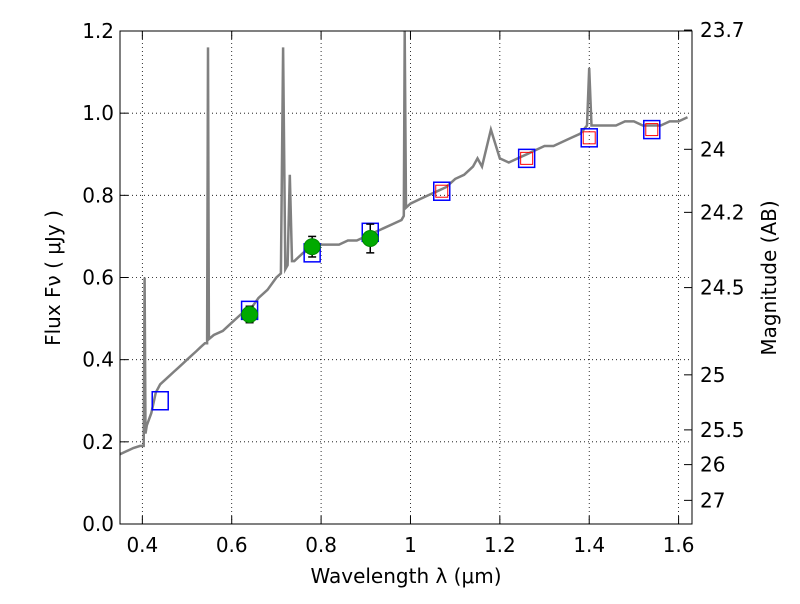 The image size is (800, 604). What do you see at coordinates (98, 360) in the screenshot?
I see `y-tick-label: 0.4` at bounding box center [98, 360].